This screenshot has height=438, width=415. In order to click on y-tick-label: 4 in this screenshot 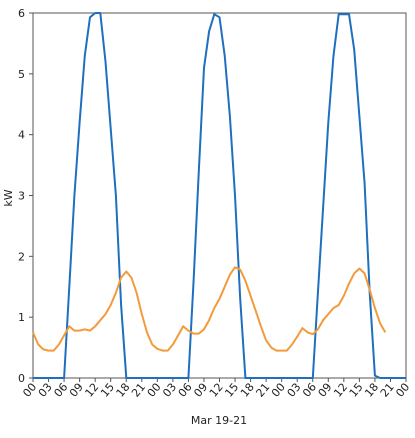, I will do `click(21, 135)`.